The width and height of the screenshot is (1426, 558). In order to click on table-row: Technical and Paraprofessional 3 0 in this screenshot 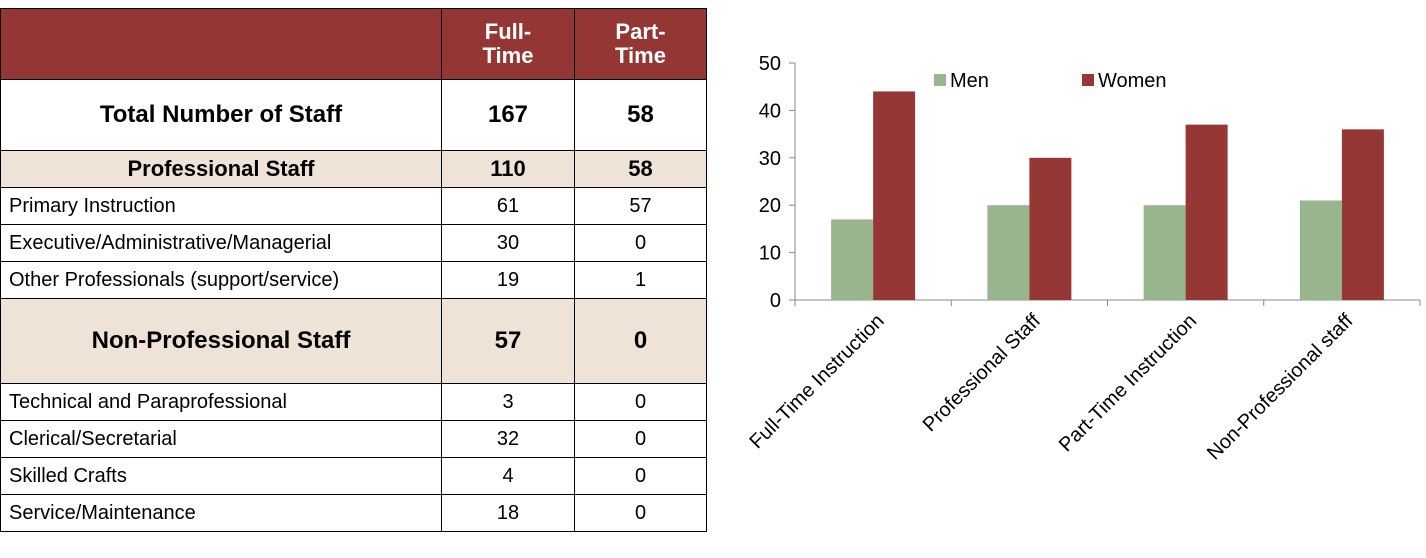, I will do `click(353, 402)`.